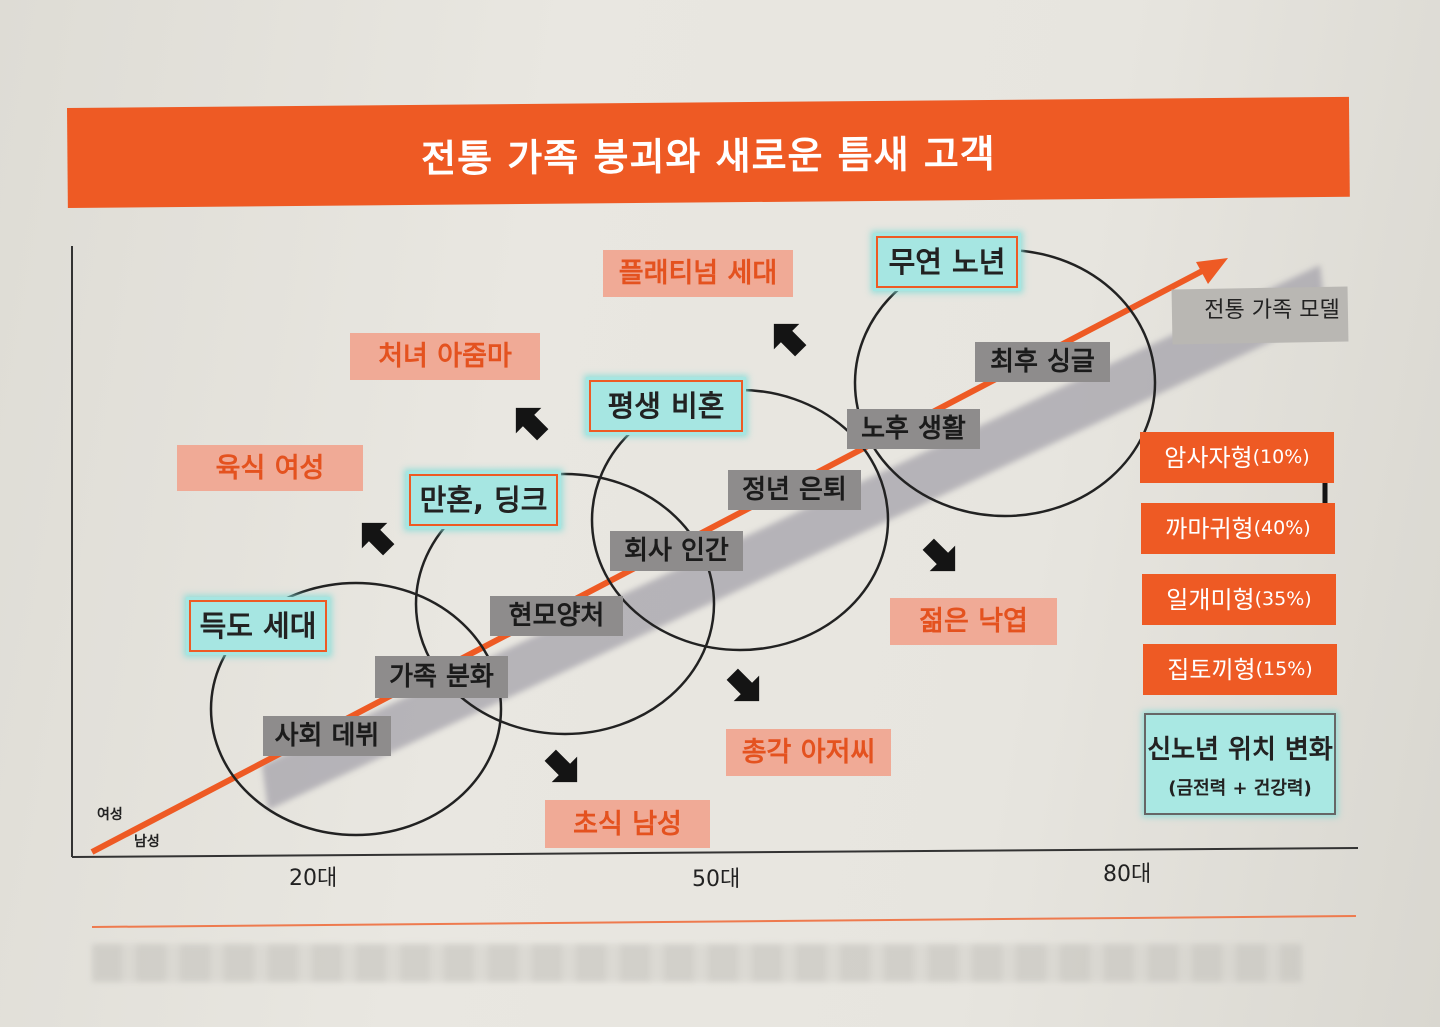  What do you see at coordinates (1208, 457) in the screenshot?
I see `elder-type-name: 암사자형` at bounding box center [1208, 457].